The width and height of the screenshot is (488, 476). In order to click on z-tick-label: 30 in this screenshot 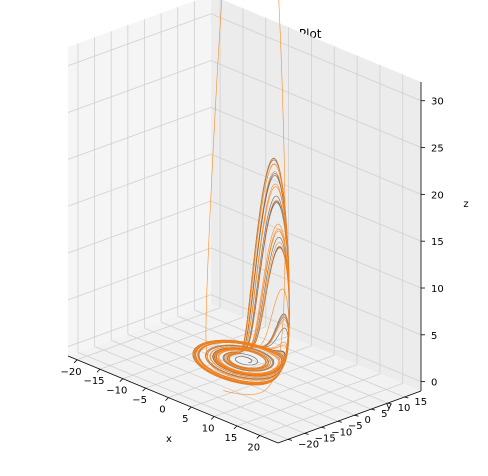, I will do `click(437, 102)`.